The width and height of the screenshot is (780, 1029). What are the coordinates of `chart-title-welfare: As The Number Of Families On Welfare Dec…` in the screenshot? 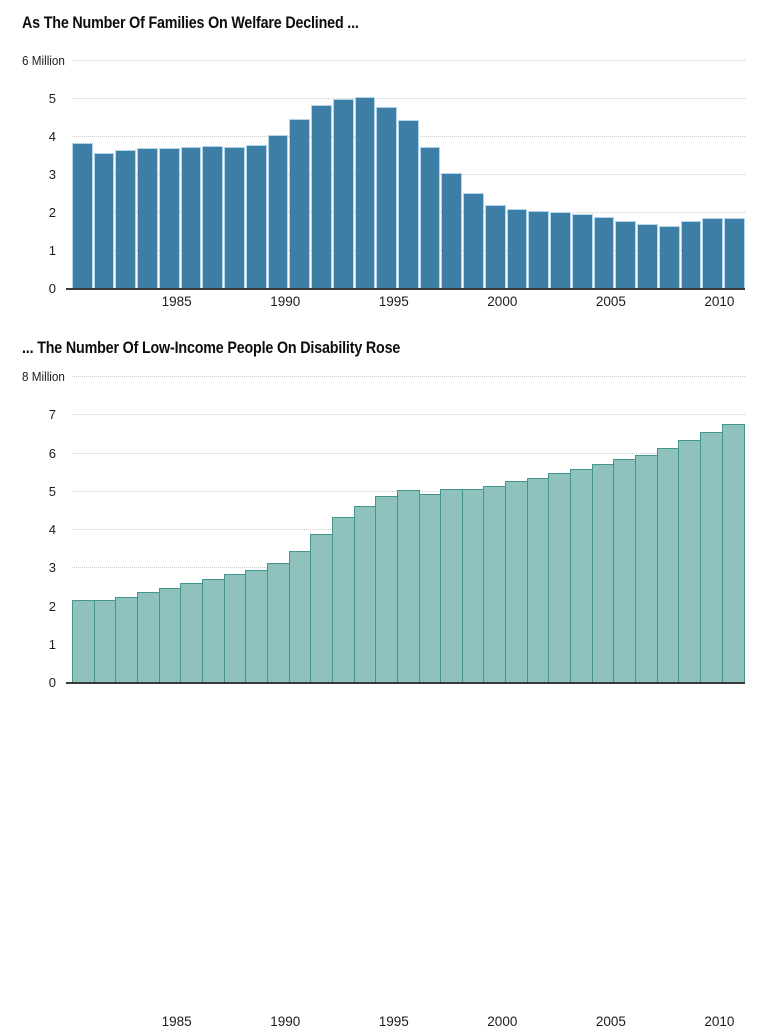 It's located at (190, 22).